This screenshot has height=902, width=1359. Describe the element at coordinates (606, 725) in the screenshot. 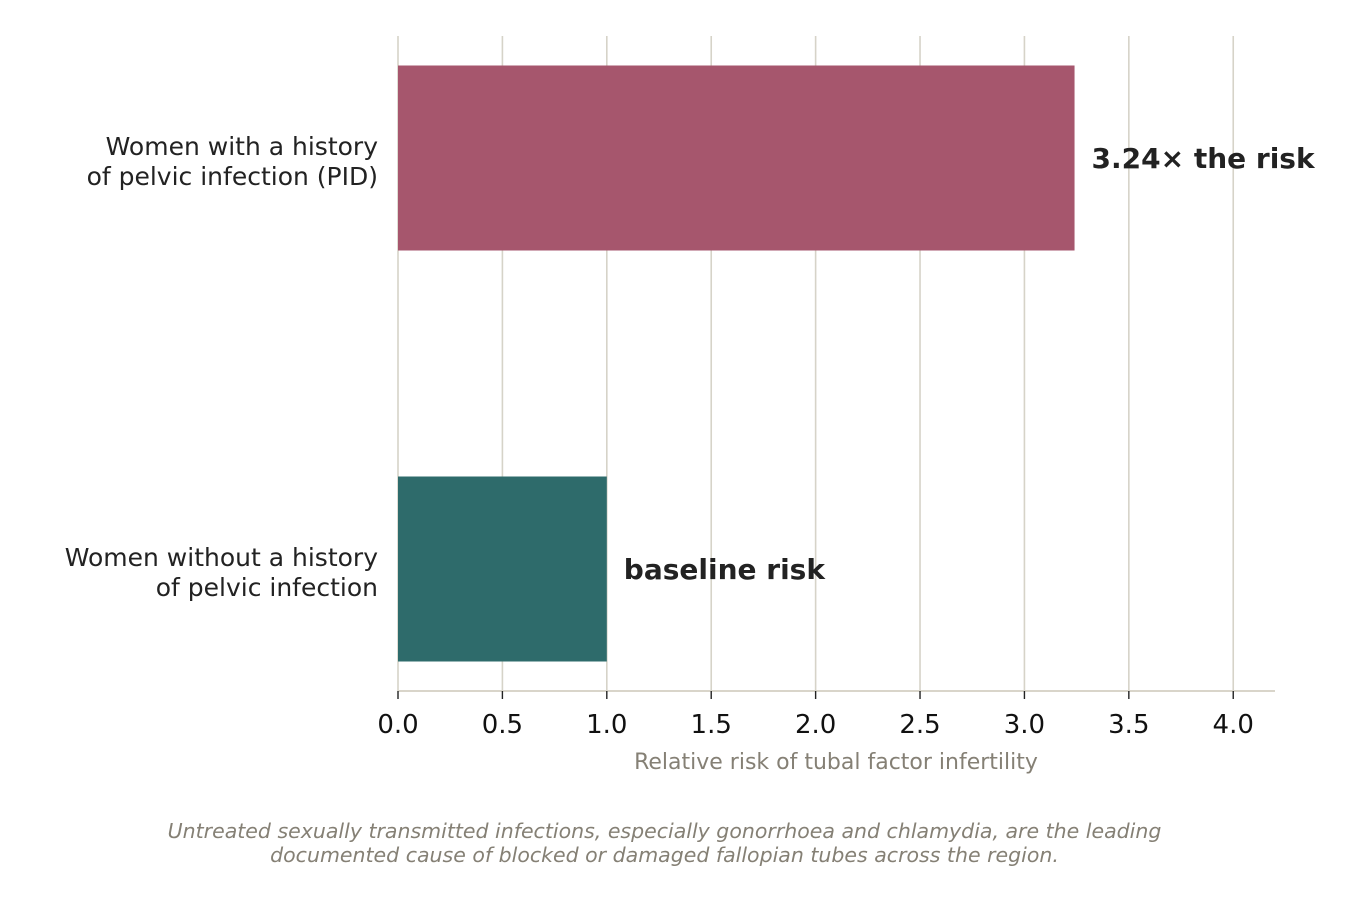

I see `x-tick-label: 1.0` at that location.